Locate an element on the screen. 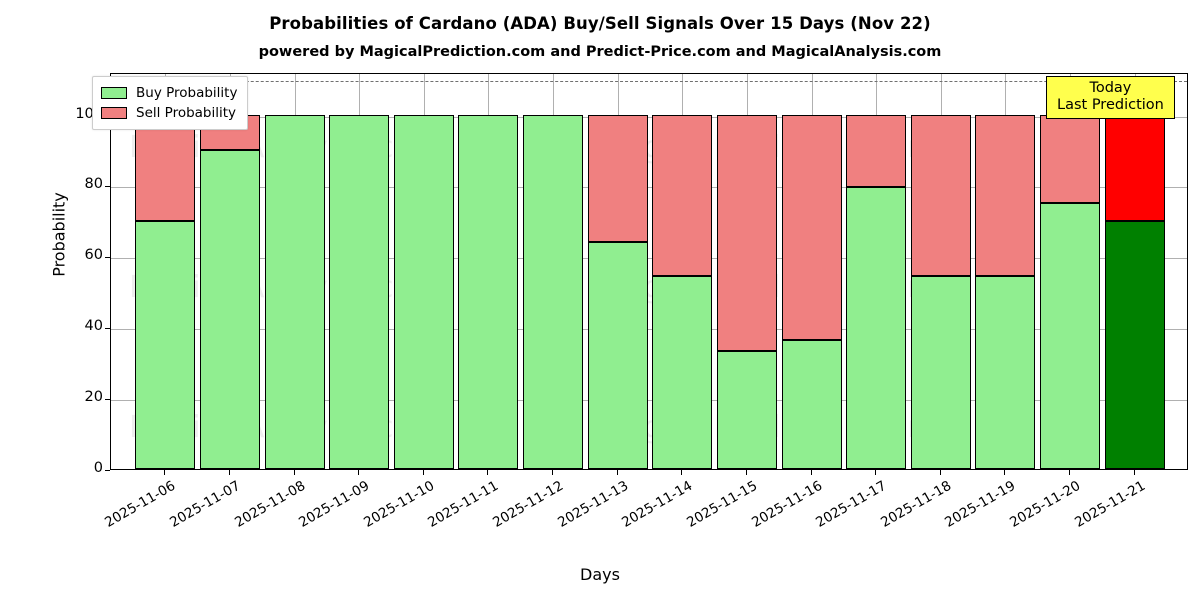 Image resolution: width=1200 pixels, height=600 pixels. chart-legend: Buy Probability Sell Probability is located at coordinates (170, 103).